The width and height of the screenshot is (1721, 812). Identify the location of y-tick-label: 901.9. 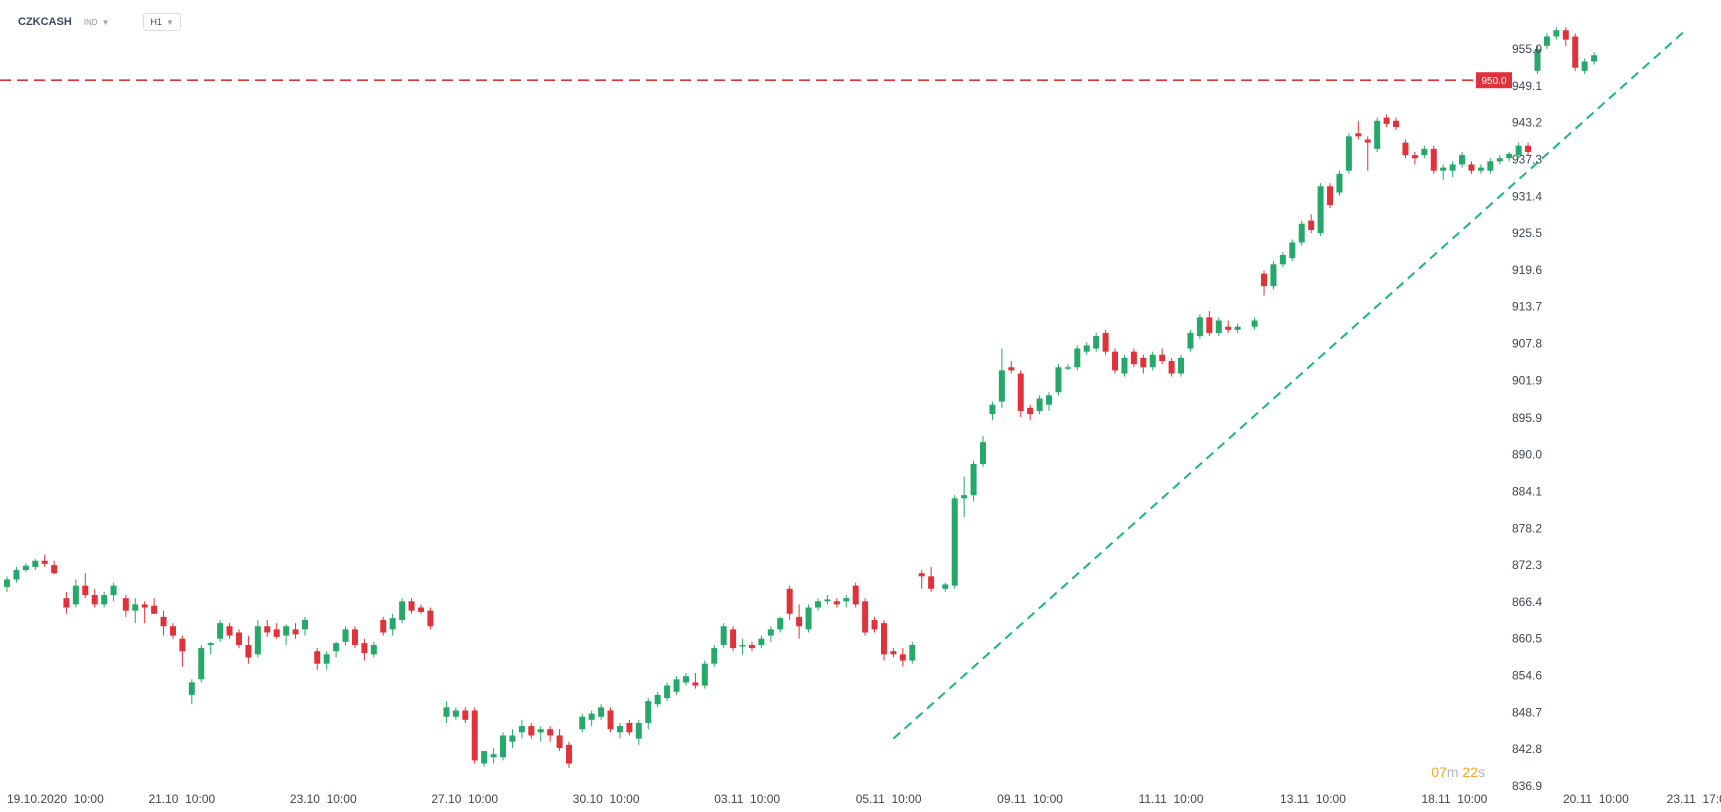
(1527, 380).